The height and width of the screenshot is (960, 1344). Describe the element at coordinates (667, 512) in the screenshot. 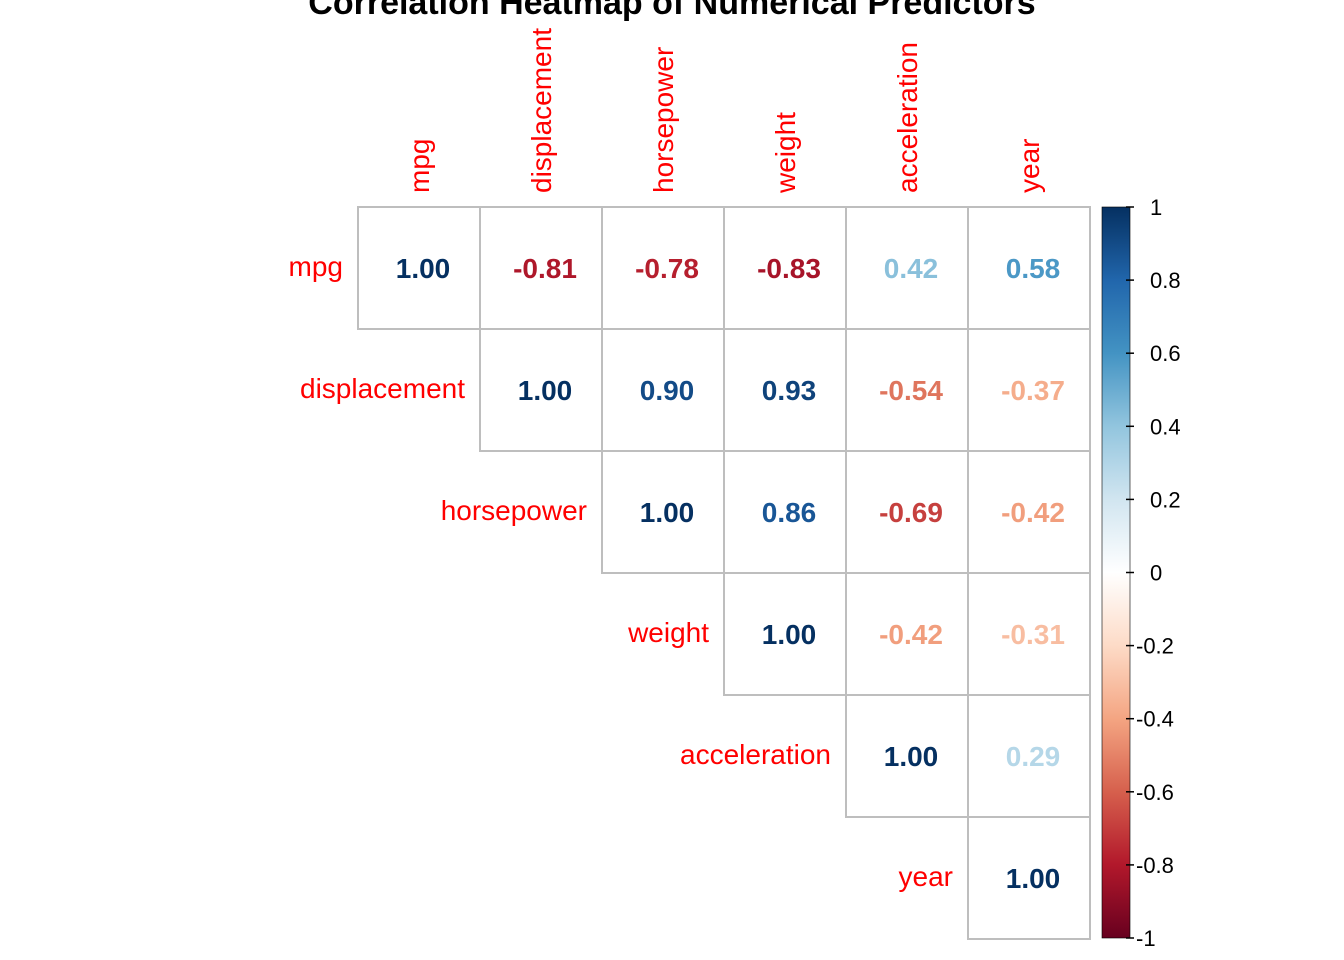

I see `cell-value-horsepower-horsepower: 1.00` at that location.